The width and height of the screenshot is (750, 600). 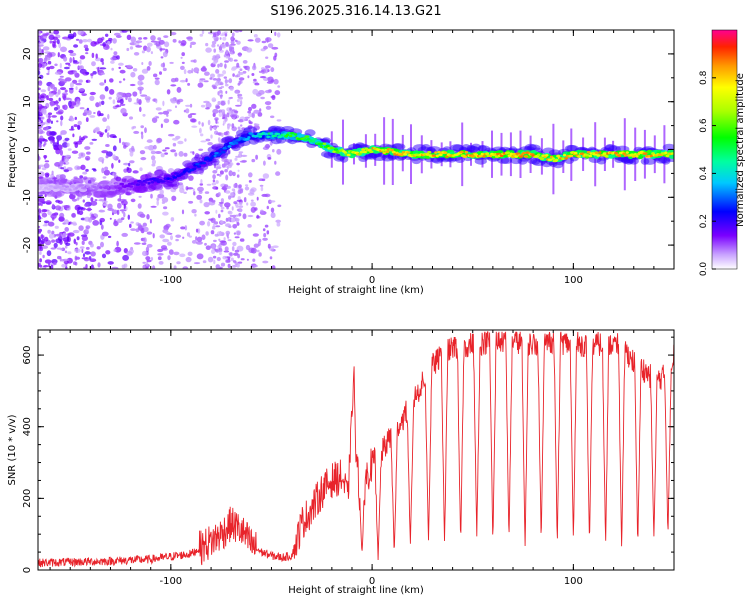 What do you see at coordinates (170, 581) in the screenshot?
I see `x-tick-label: -100` at bounding box center [170, 581].